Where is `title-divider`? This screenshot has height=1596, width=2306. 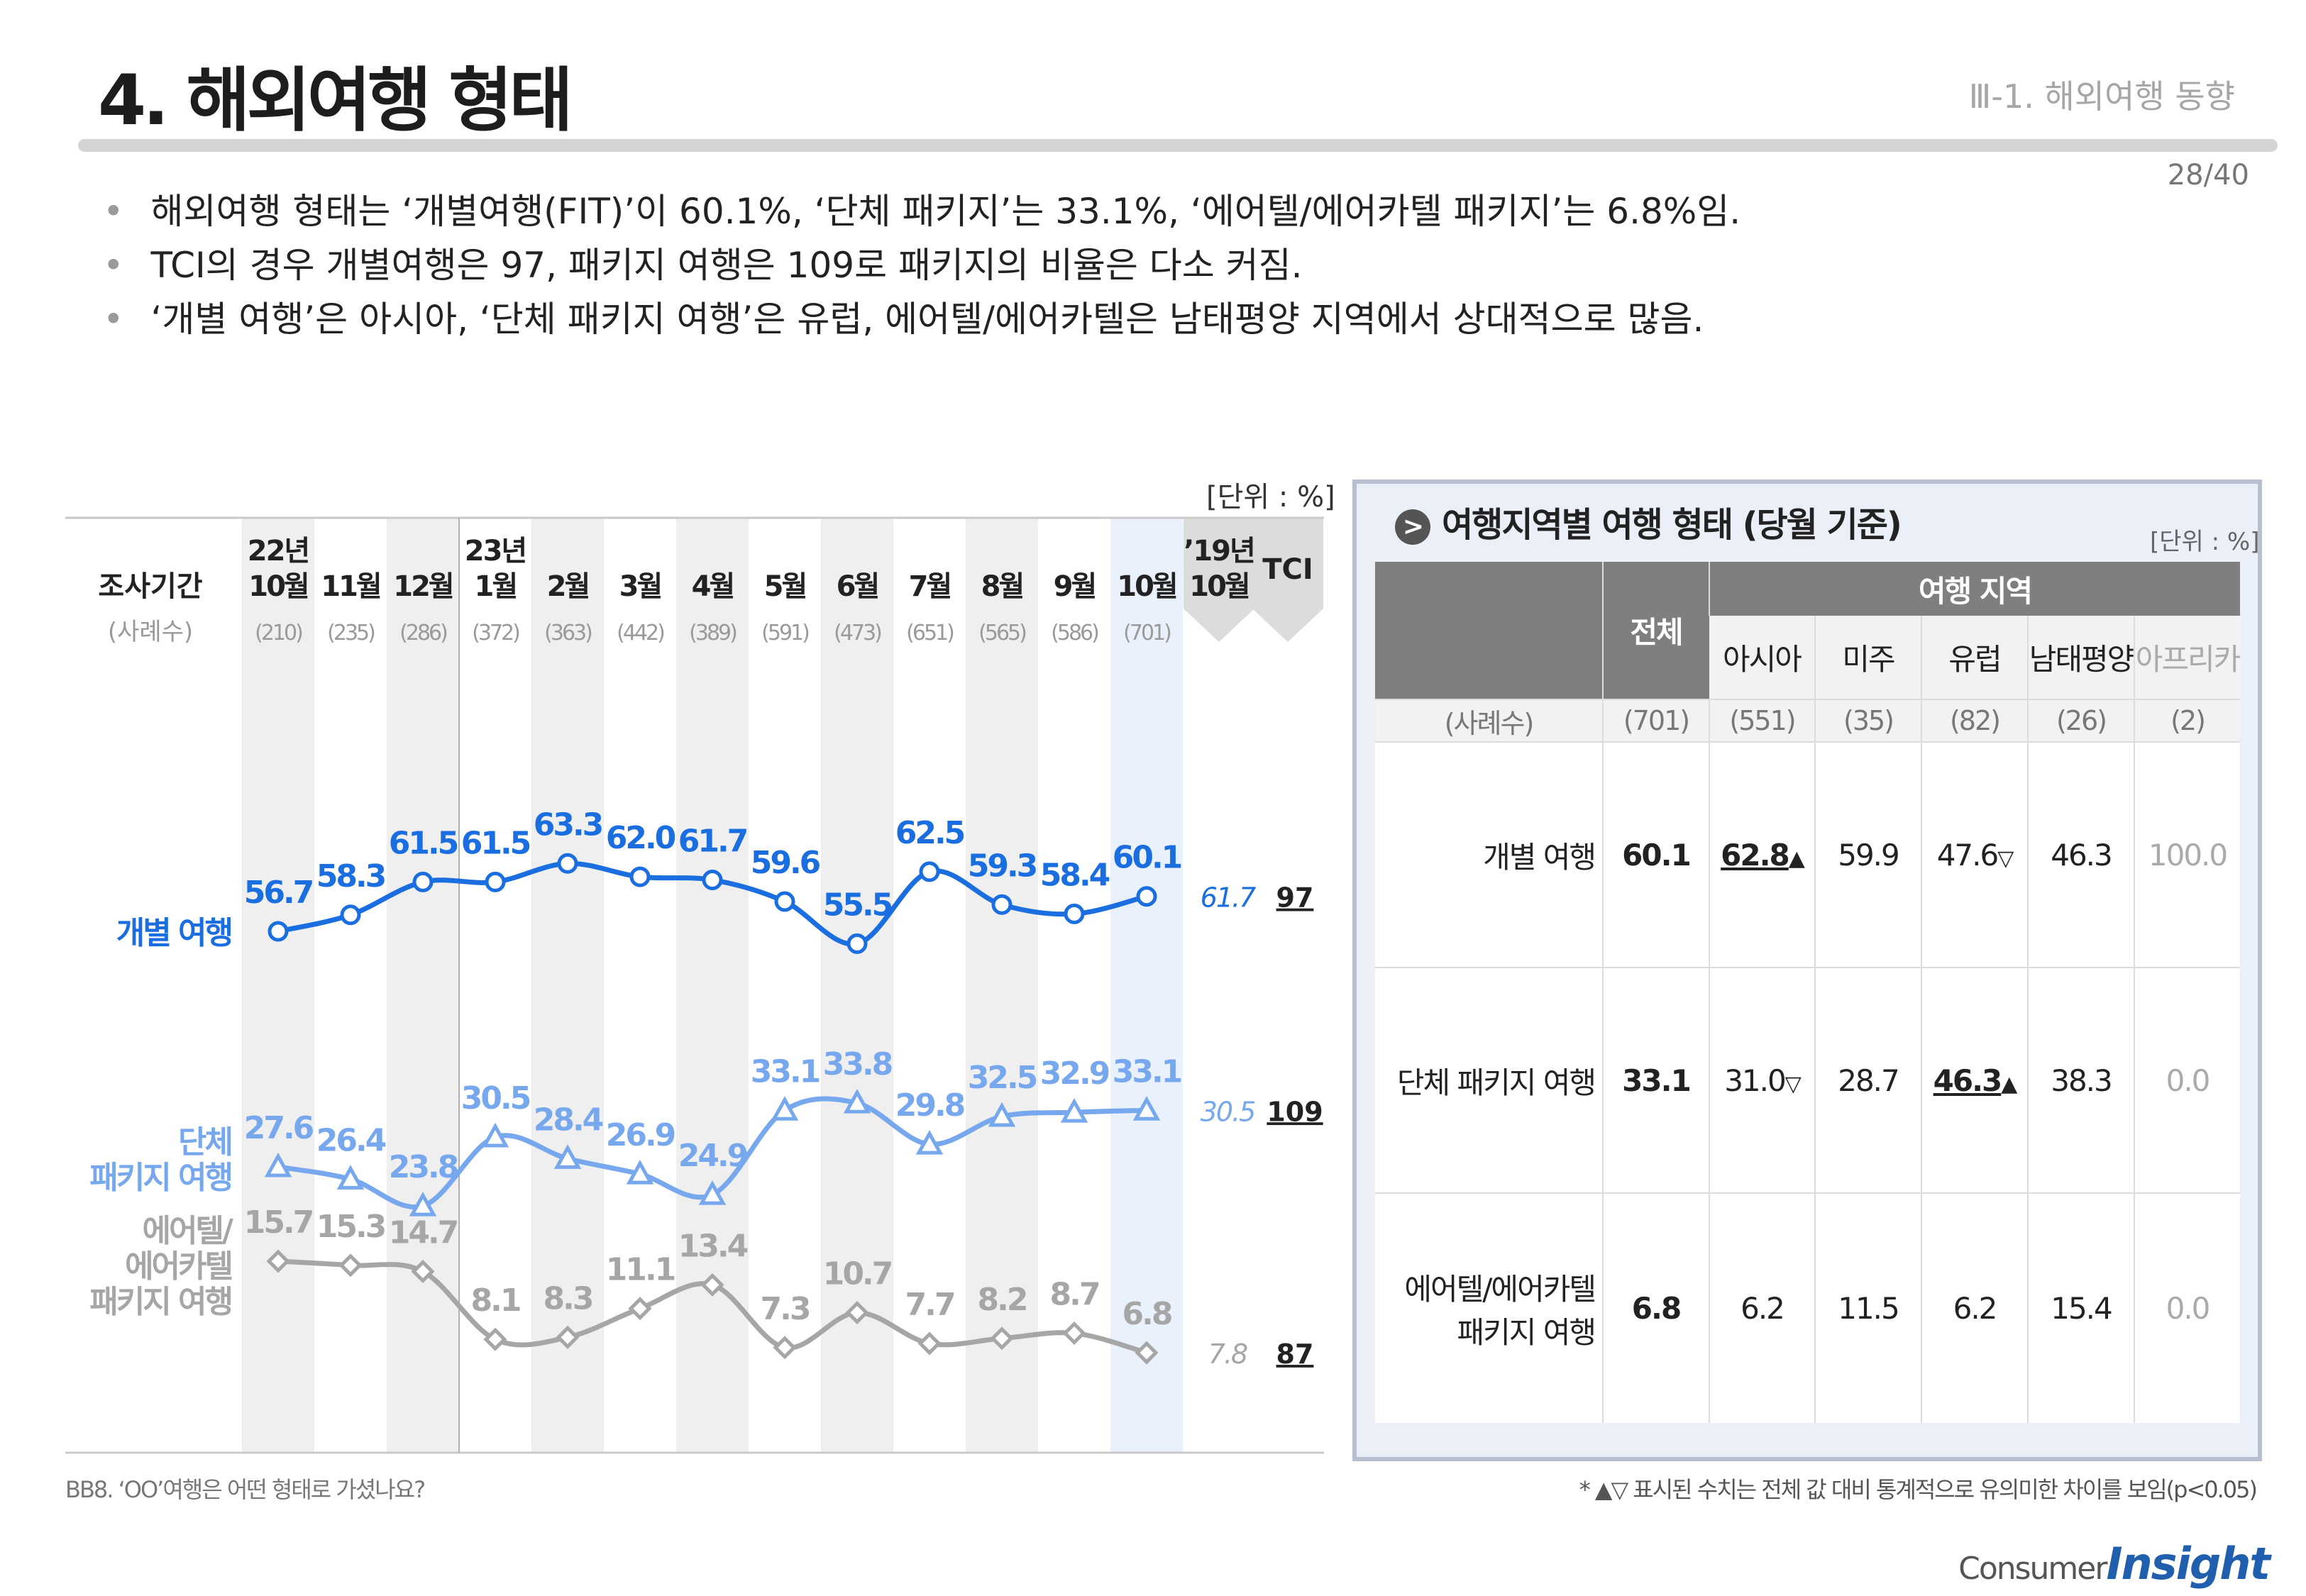 title-divider is located at coordinates (1178, 146).